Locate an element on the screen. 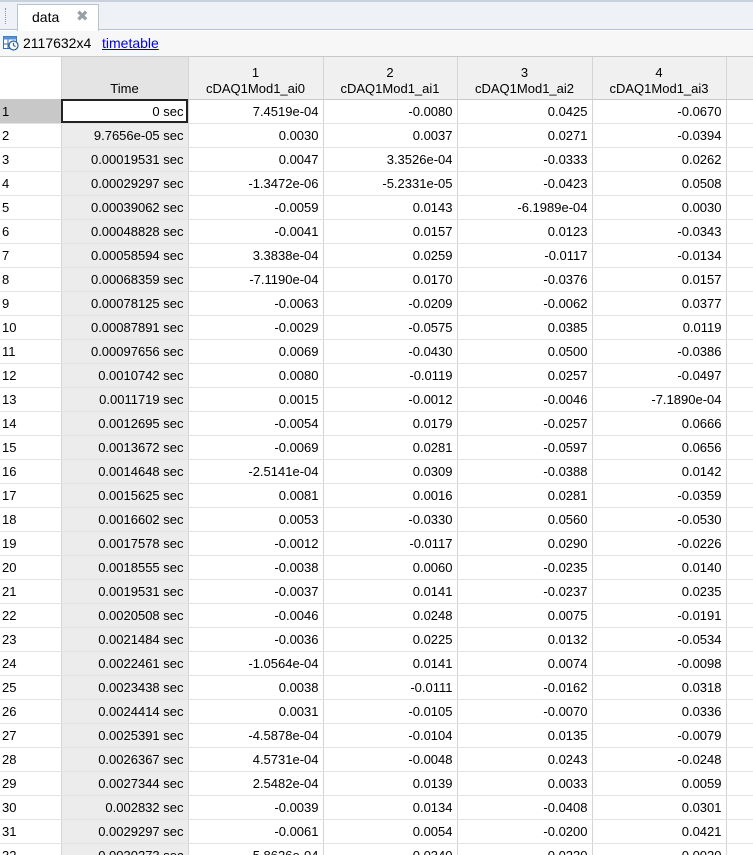 The image size is (753, 855). value-cell-ai2: -0.0070 is located at coordinates (525, 711).